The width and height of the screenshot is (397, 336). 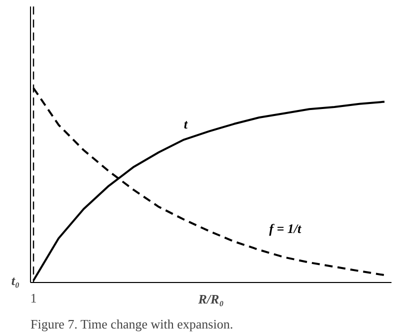 I want to click on text: t₀, so click(x=15, y=280).